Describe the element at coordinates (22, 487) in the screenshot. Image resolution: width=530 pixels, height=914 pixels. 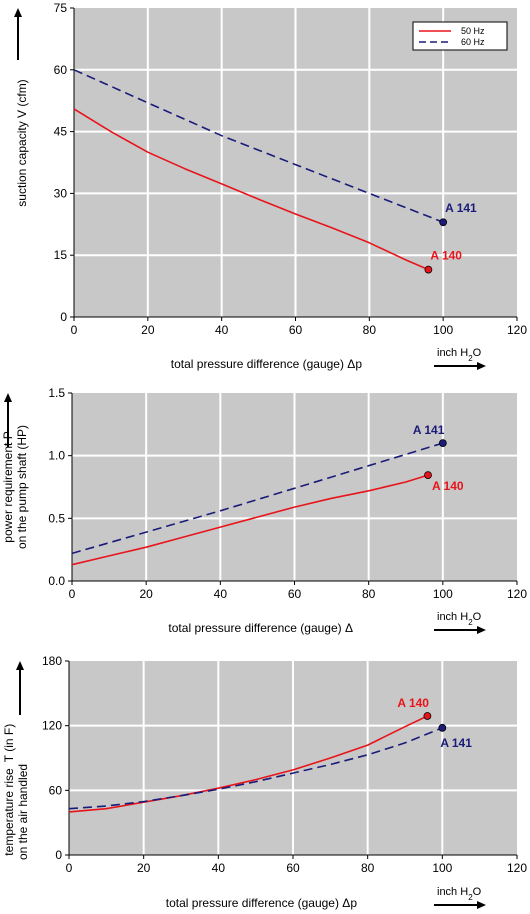
I see `y-axis-label: on the pump shaft (HP)` at that location.